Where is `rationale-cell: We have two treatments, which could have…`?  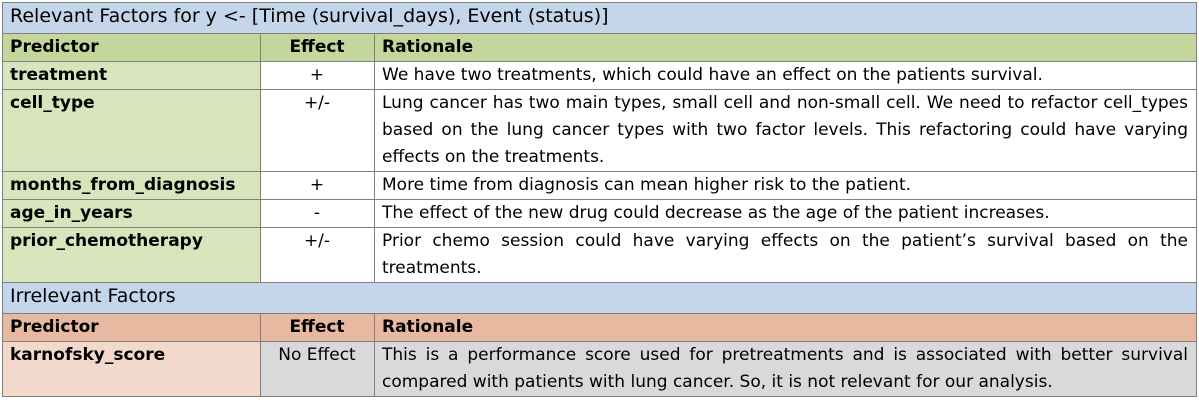 rationale-cell: We have two treatments, which could have… is located at coordinates (785, 75).